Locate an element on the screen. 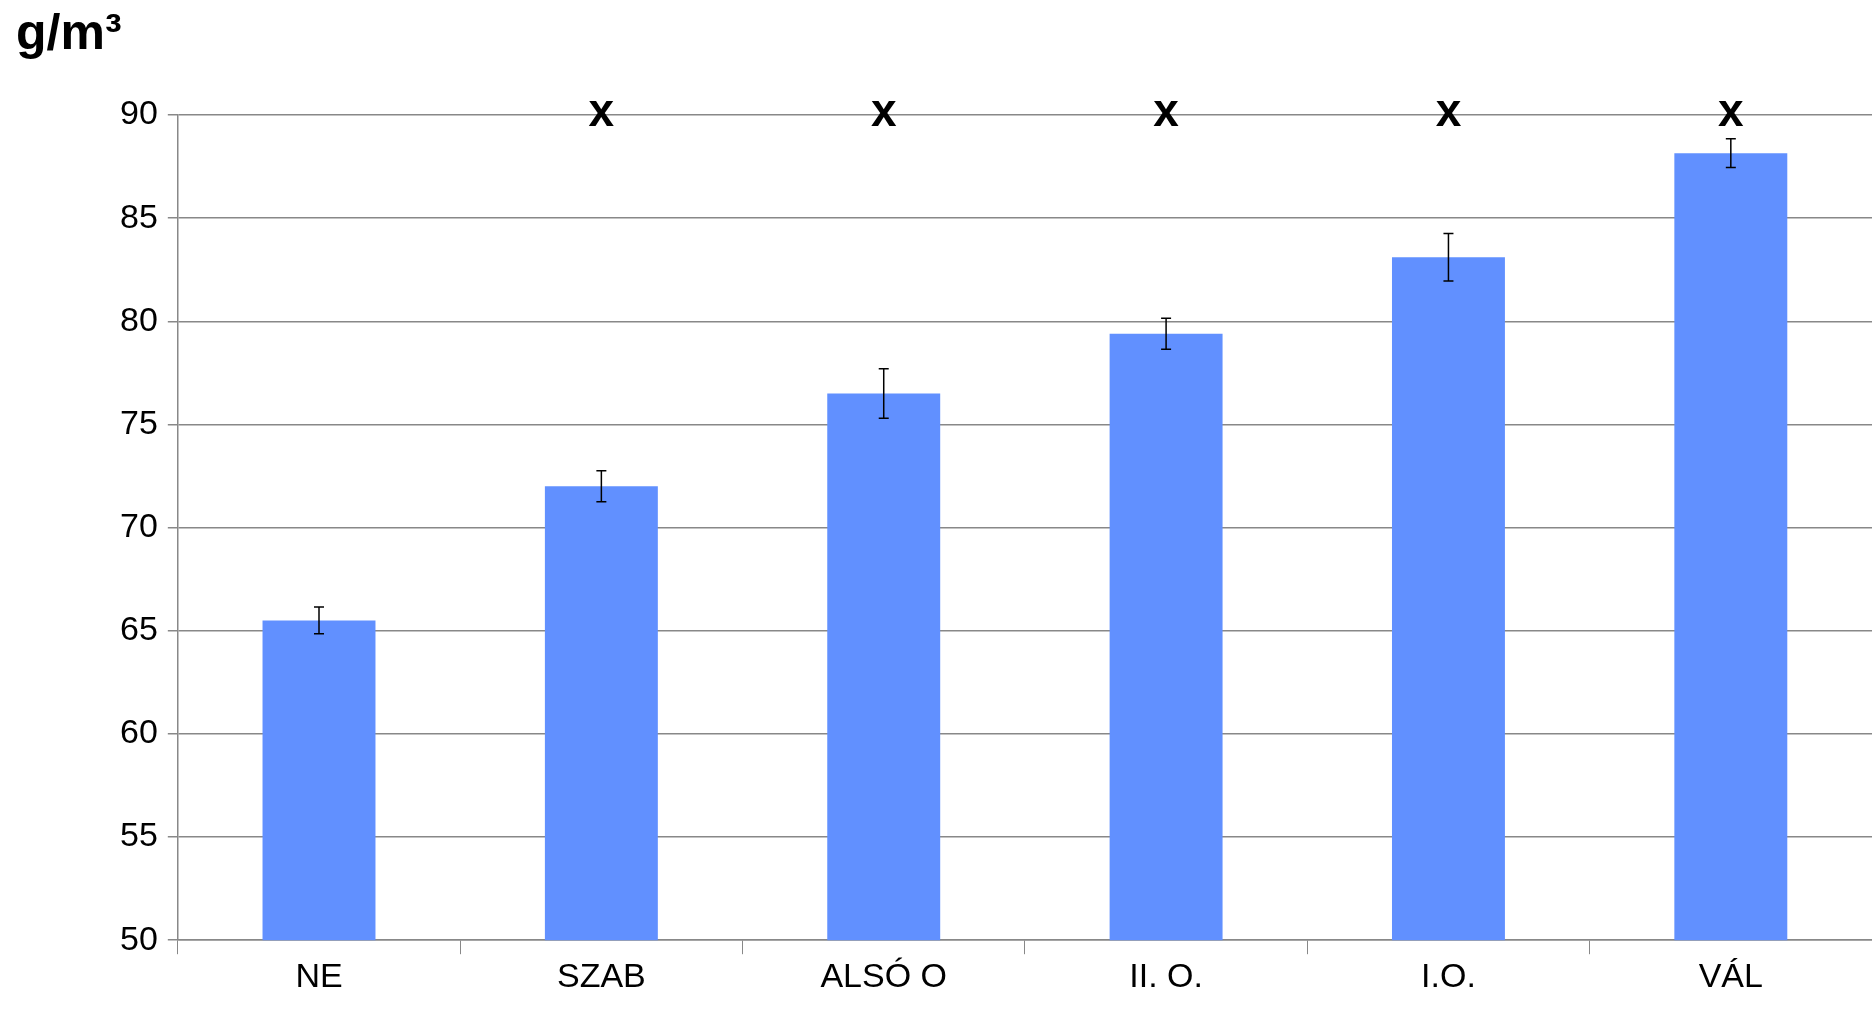 The height and width of the screenshot is (1011, 1872). x-tick-label: SZAB is located at coordinates (601, 974).